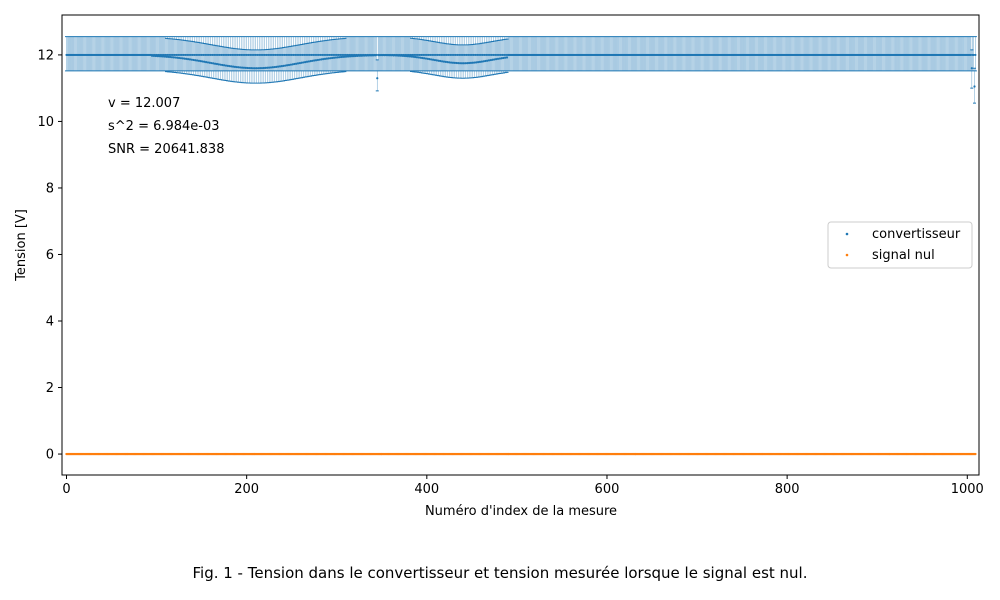  What do you see at coordinates (166, 149) in the screenshot?
I see `annotation-snr: SNR = 20641.838` at bounding box center [166, 149].